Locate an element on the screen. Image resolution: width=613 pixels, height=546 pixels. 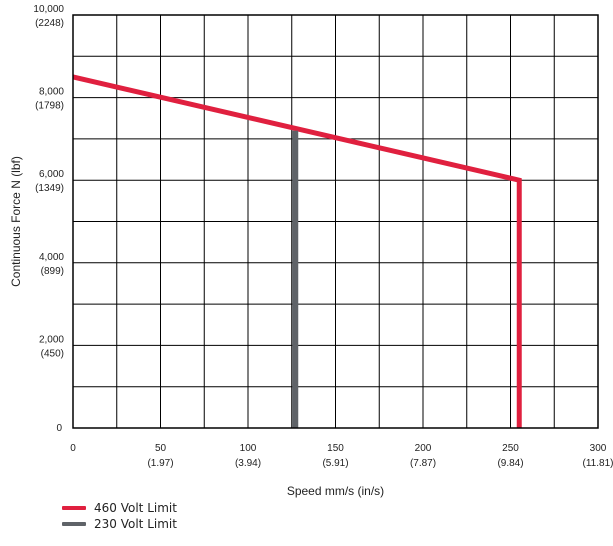
y-tick-label: 0 is located at coordinates (59, 428).